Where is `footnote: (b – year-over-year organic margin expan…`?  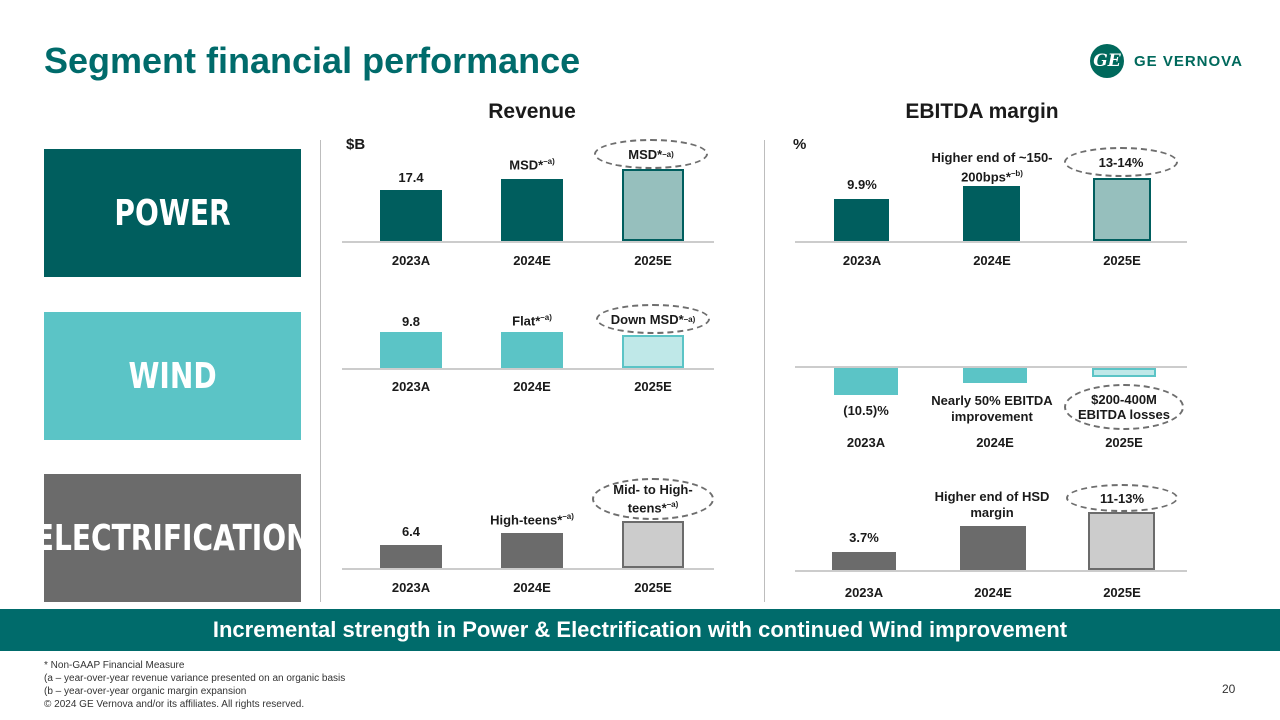 footnote: (b – year-over-year organic margin expan… is located at coordinates (145, 691).